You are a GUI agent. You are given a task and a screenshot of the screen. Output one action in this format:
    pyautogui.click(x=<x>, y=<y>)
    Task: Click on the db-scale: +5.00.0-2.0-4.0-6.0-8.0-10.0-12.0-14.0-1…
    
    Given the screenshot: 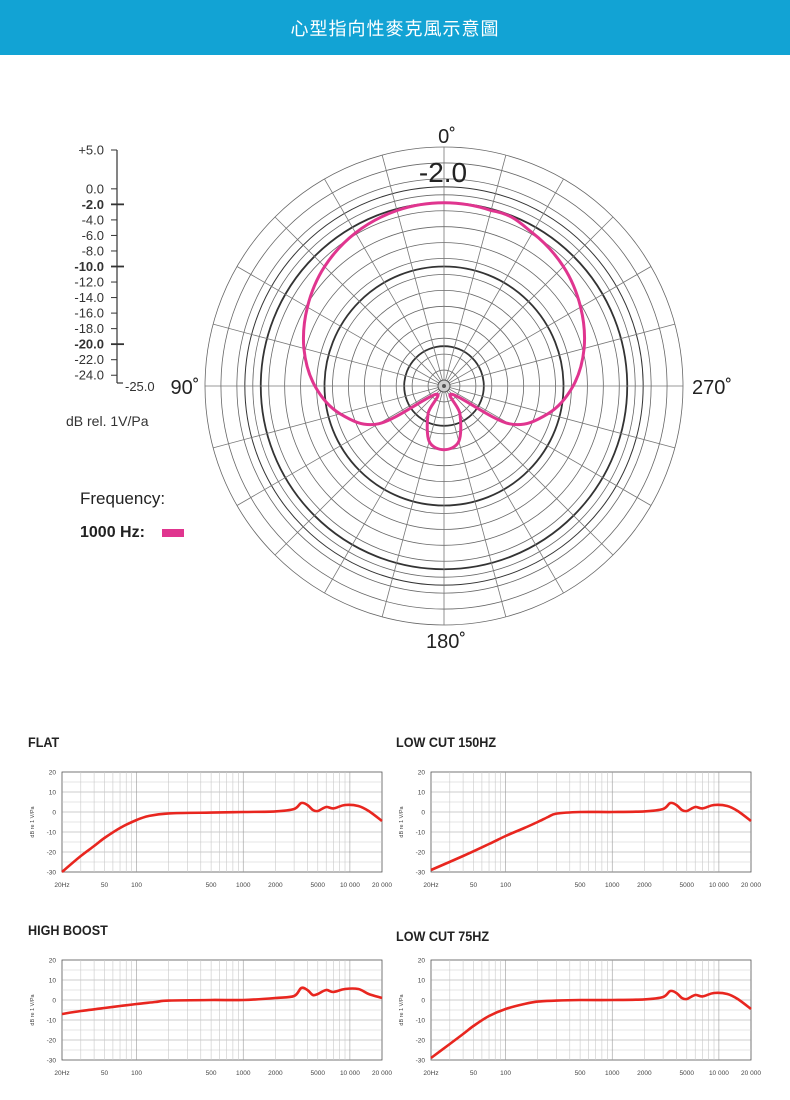 What is the action you would take?
    pyautogui.click(x=114, y=269)
    